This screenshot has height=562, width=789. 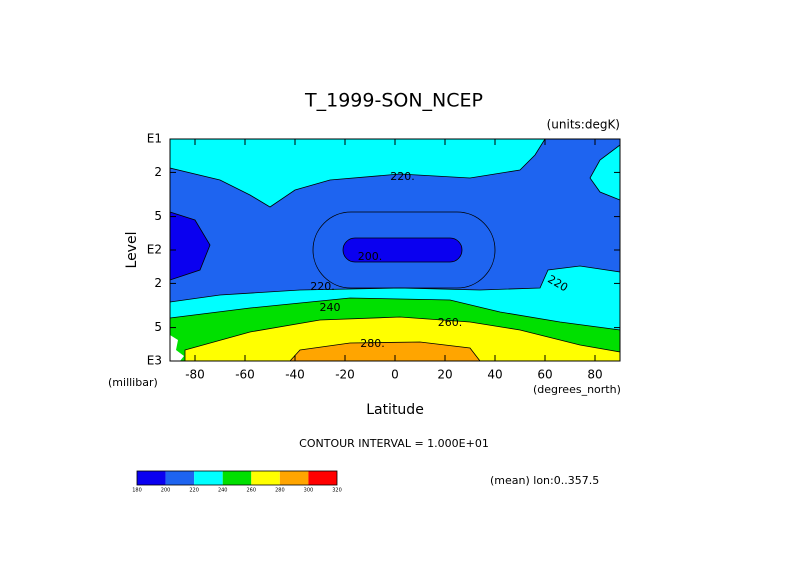 What do you see at coordinates (309, 491) in the screenshot?
I see `colorbar-label: 300` at bounding box center [309, 491].